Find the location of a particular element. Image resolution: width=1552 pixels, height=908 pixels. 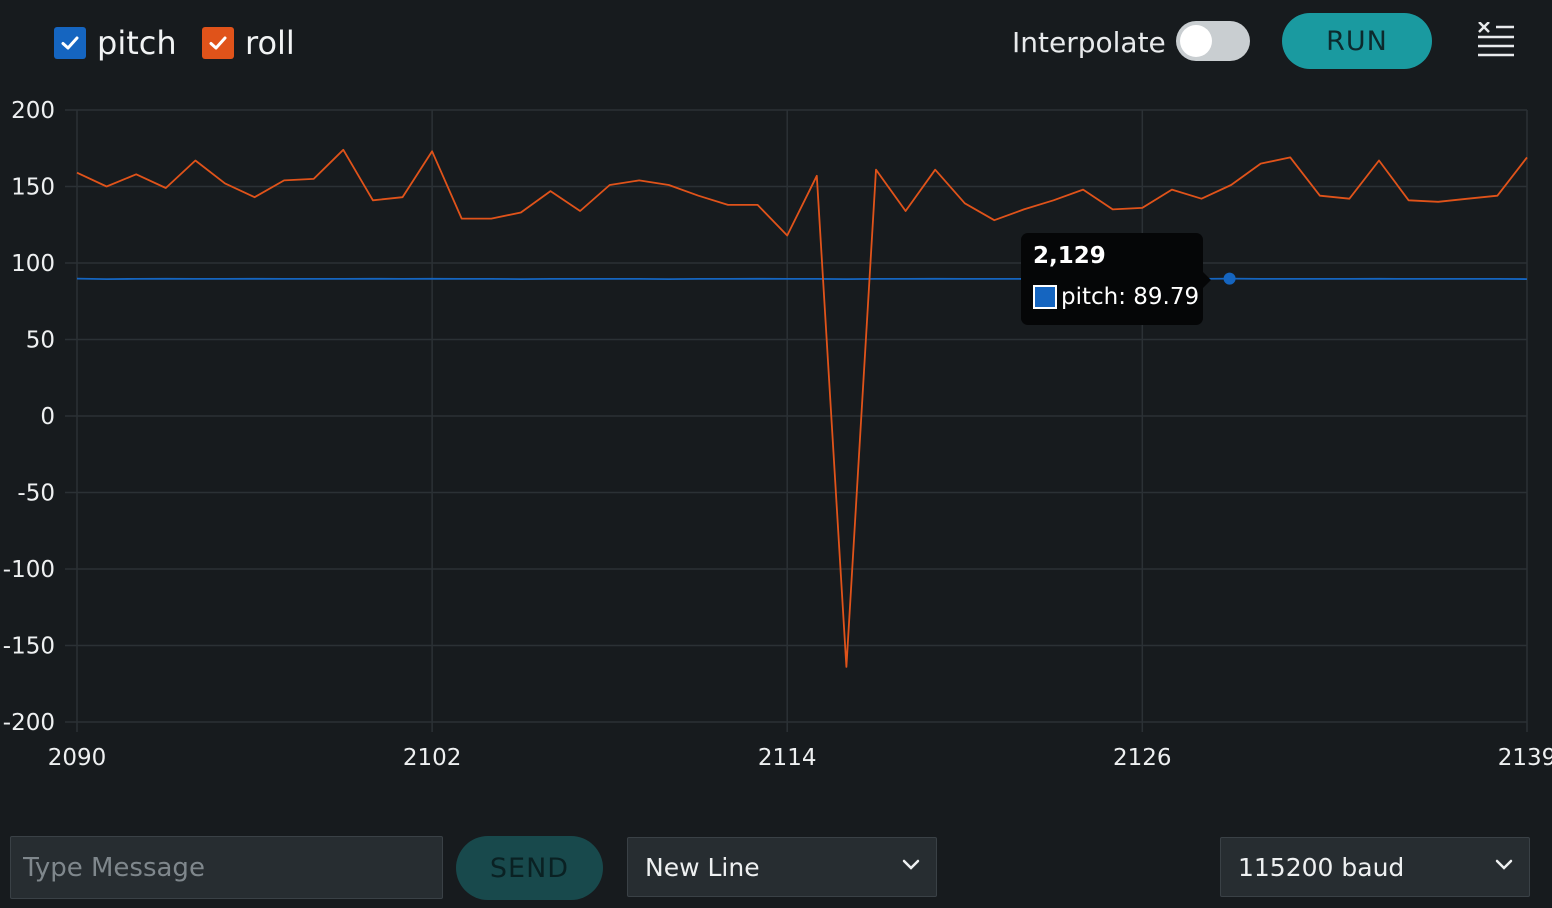

y-axis: 200 150 100 50 0 -50 -100 -150 -200 is located at coordinates (29, 417).